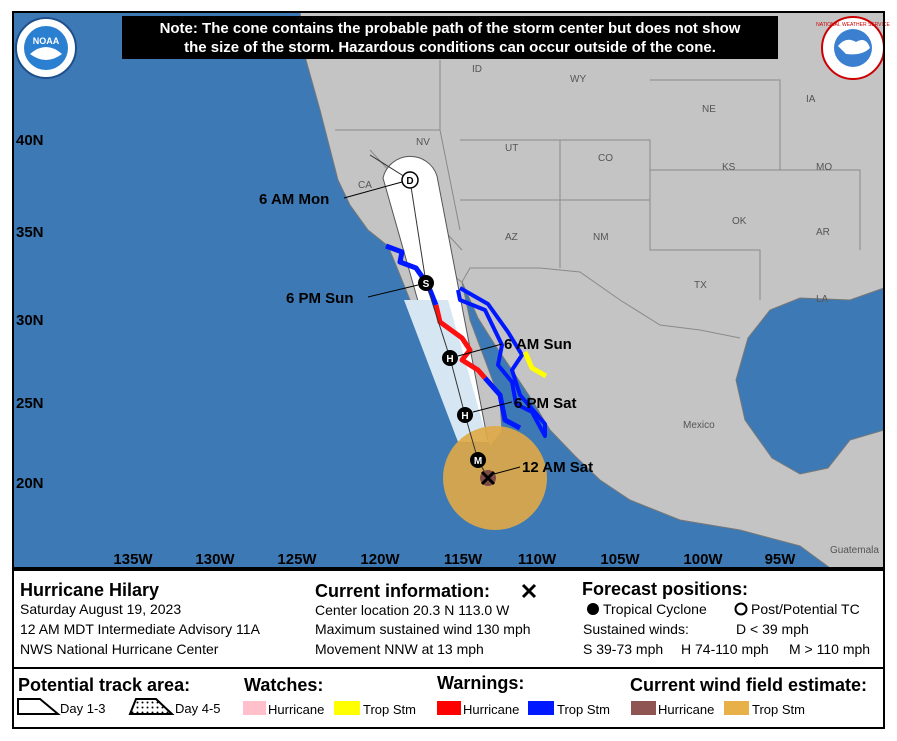 Image resolution: width=897 pixels, height=741 pixels. Describe the element at coordinates (89, 590) in the screenshot. I see `storm-name: Hurricane Hilary` at that location.